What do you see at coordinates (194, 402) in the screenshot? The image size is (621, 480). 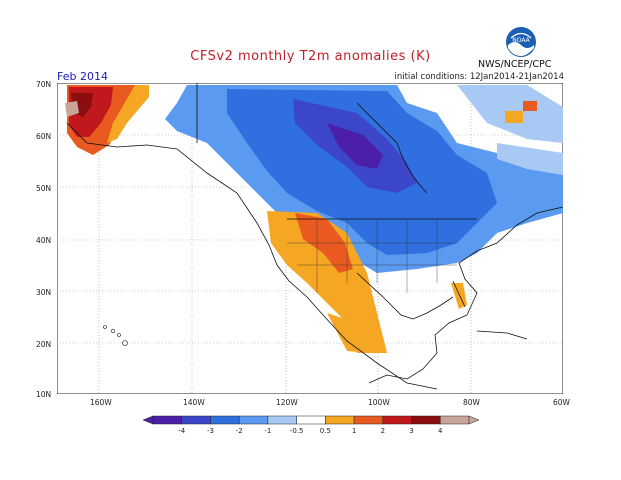 I see `lon-label: 140W` at bounding box center [194, 402].